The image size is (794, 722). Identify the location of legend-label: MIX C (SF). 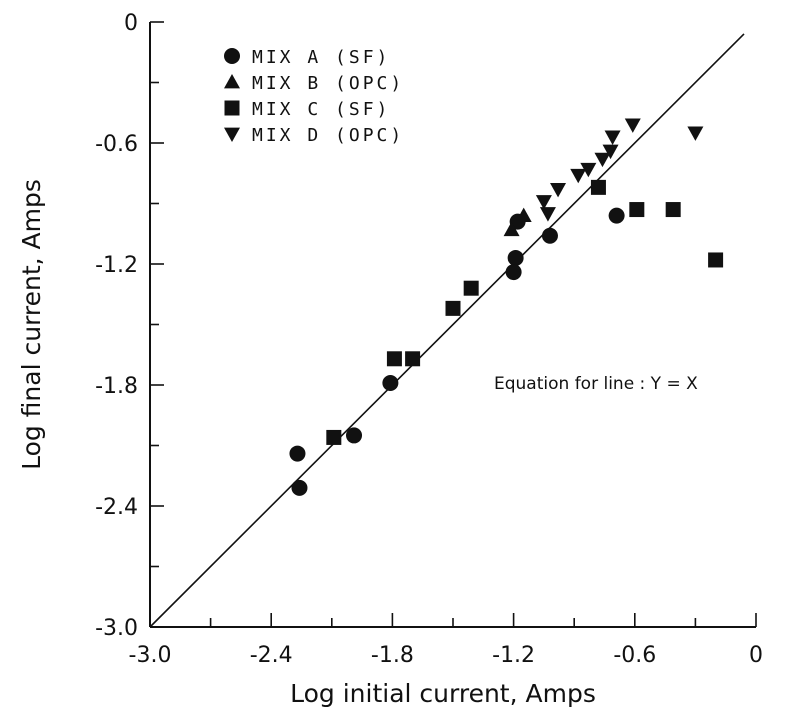
(321, 109).